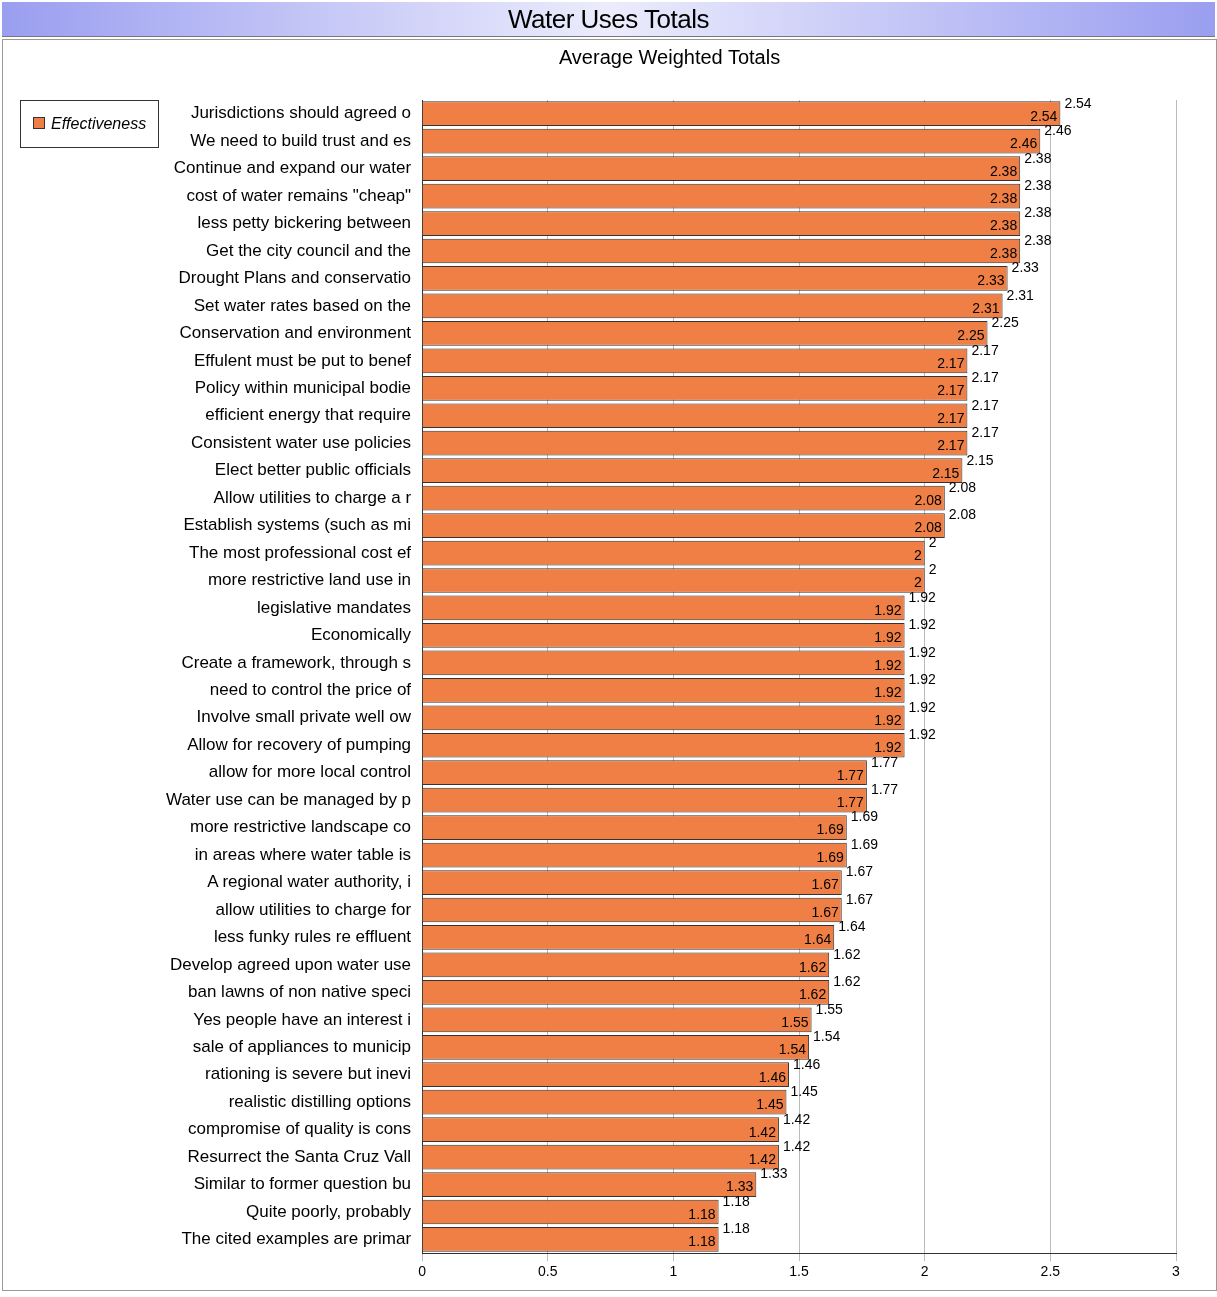  What do you see at coordinates (300, 552) in the screenshot?
I see `y-tick-label: The most professional cost ef` at bounding box center [300, 552].